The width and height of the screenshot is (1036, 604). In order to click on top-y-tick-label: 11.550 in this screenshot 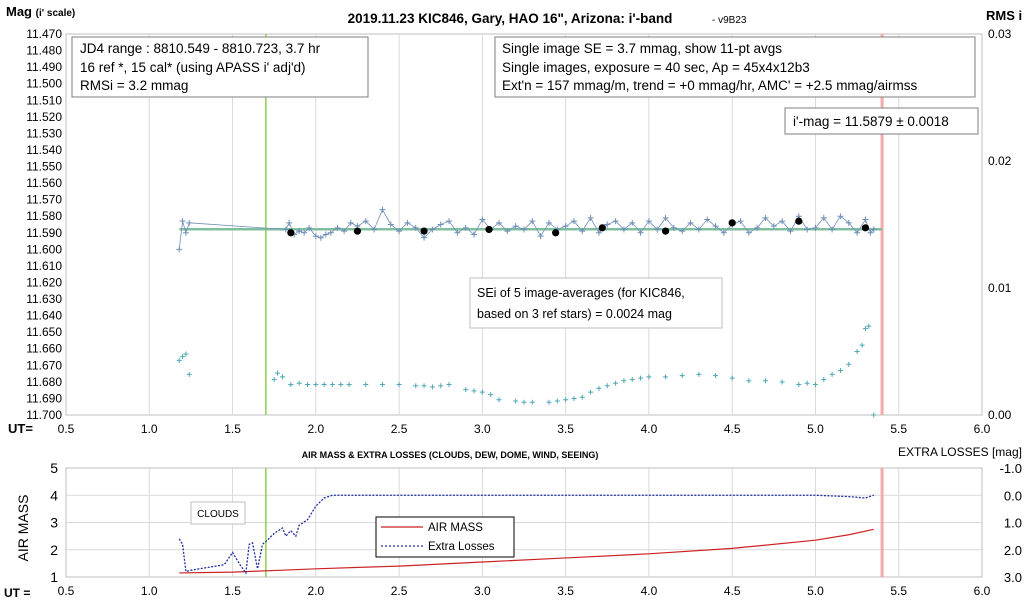, I will do `click(44, 167)`.